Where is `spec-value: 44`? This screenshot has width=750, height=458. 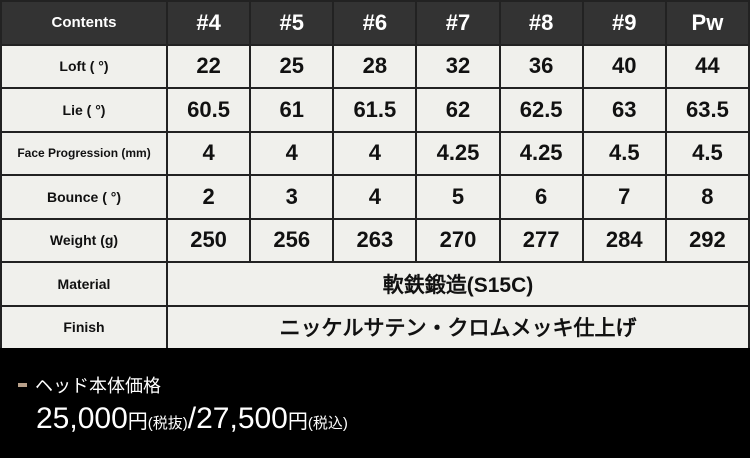 spec-value: 44 is located at coordinates (707, 66).